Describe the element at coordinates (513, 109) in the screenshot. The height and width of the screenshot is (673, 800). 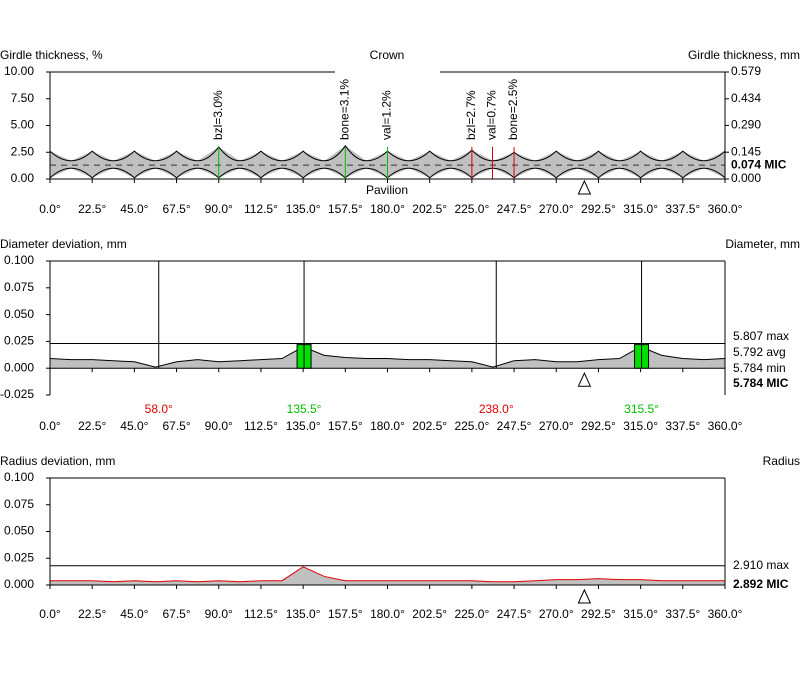
I see `annotation-label: bone=2.5%` at that location.